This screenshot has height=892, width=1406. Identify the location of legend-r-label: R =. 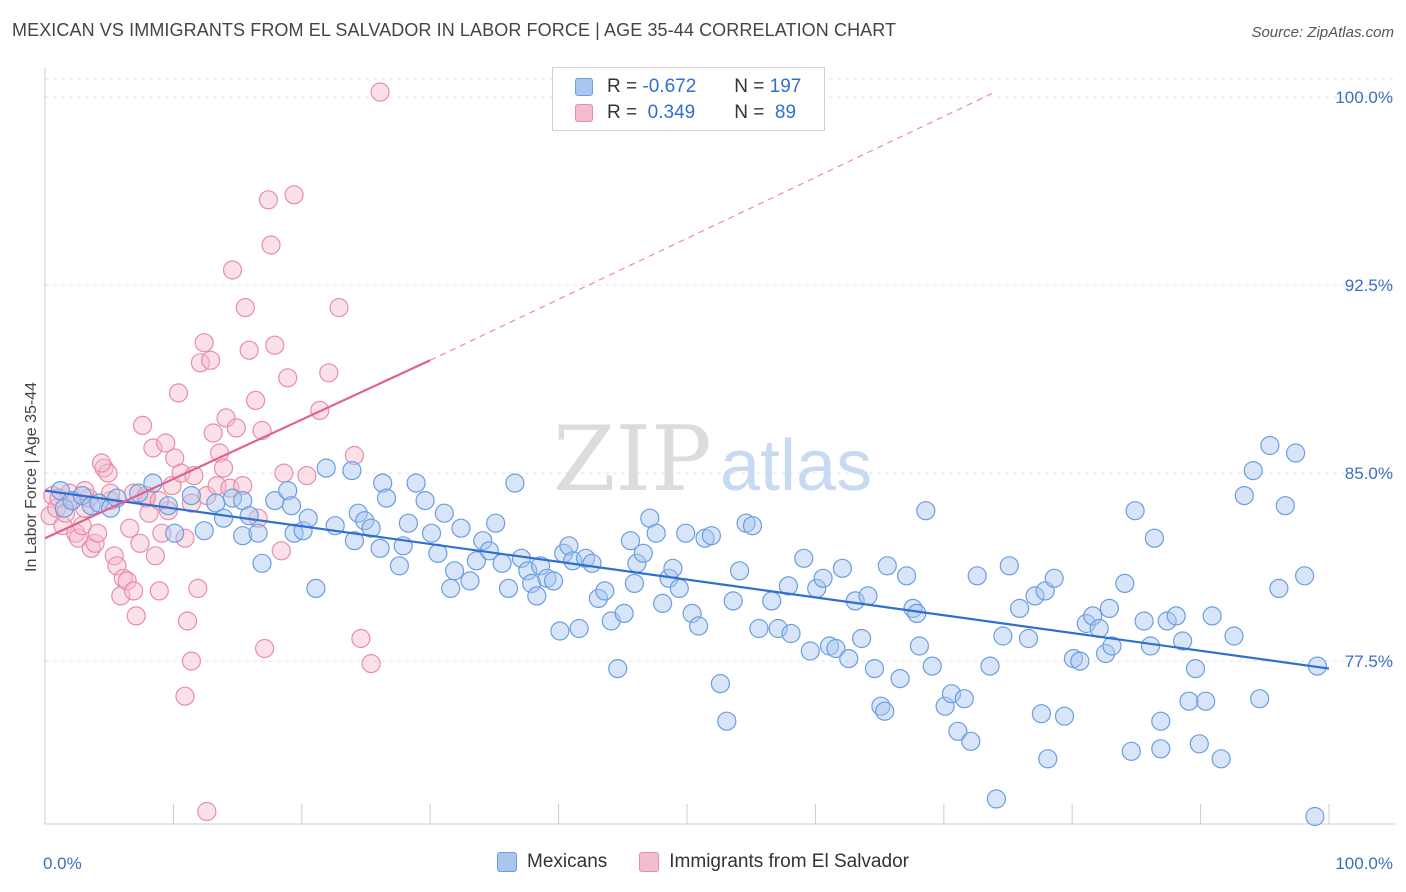
(622, 112).